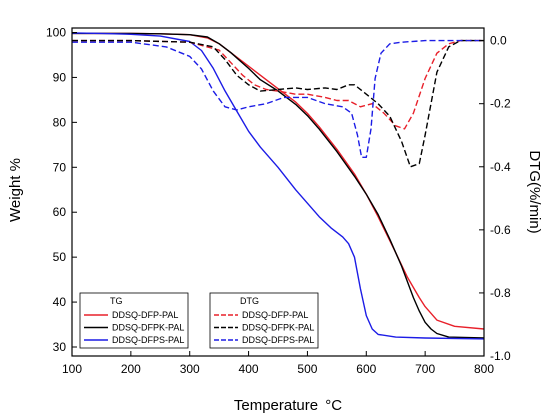  Describe the element at coordinates (131, 369) in the screenshot. I see `x-tick-label: 200` at that location.